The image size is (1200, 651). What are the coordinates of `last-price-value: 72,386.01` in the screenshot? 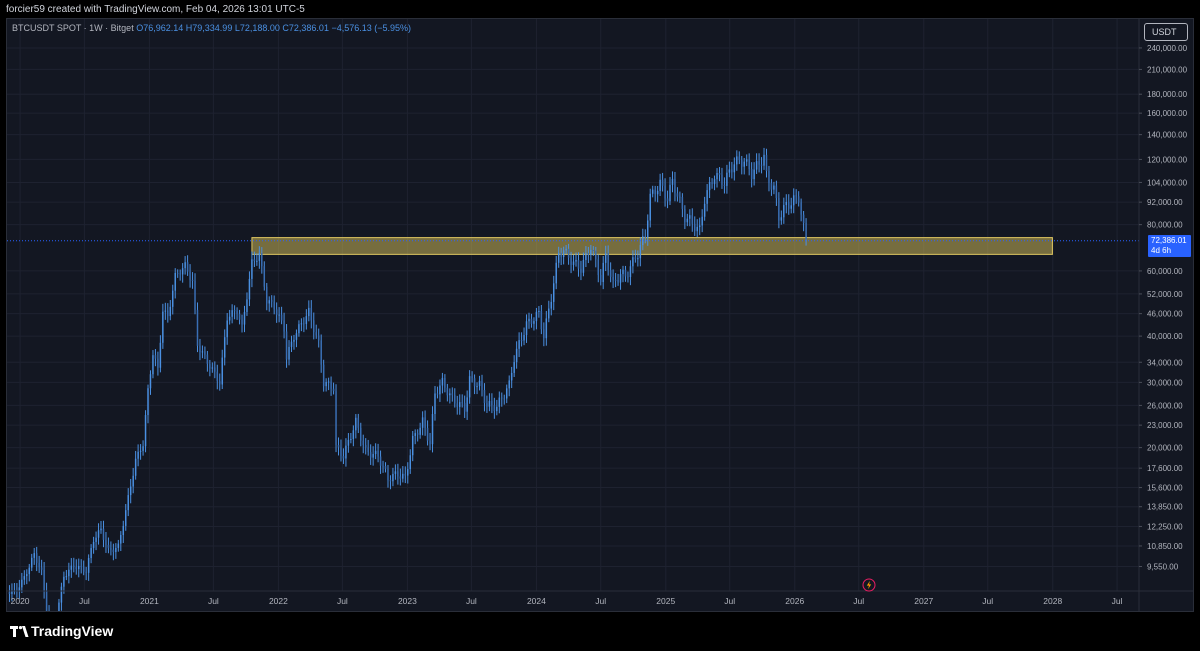 It's located at (1169, 240).